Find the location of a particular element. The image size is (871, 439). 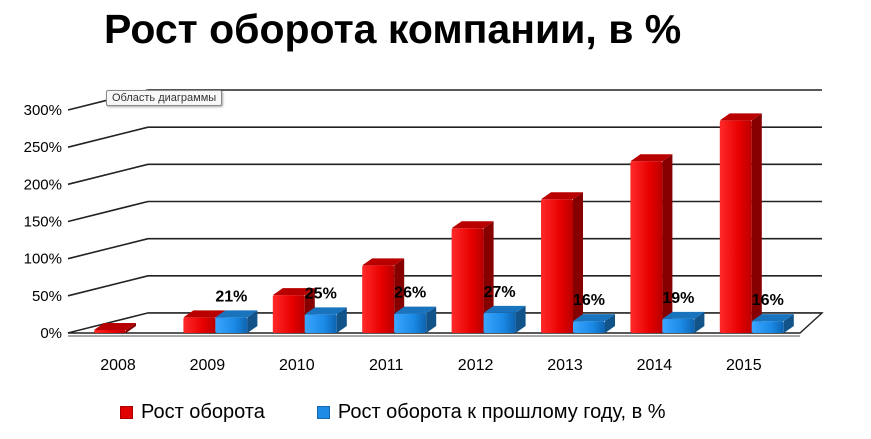

y-tick-label: 50% is located at coordinates (47, 296).